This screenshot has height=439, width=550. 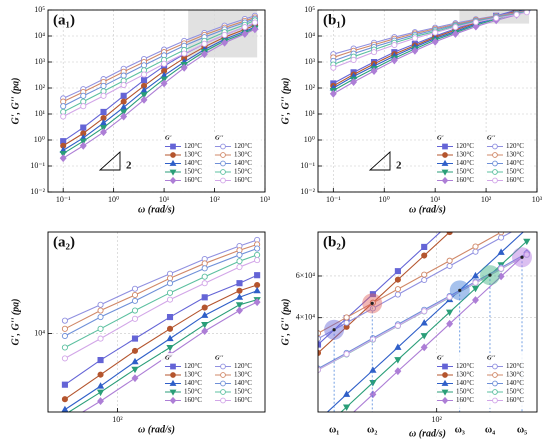 What do you see at coordinates (310, 61) in the screenshot?
I see `y-tick-label: 10³` at bounding box center [310, 61].